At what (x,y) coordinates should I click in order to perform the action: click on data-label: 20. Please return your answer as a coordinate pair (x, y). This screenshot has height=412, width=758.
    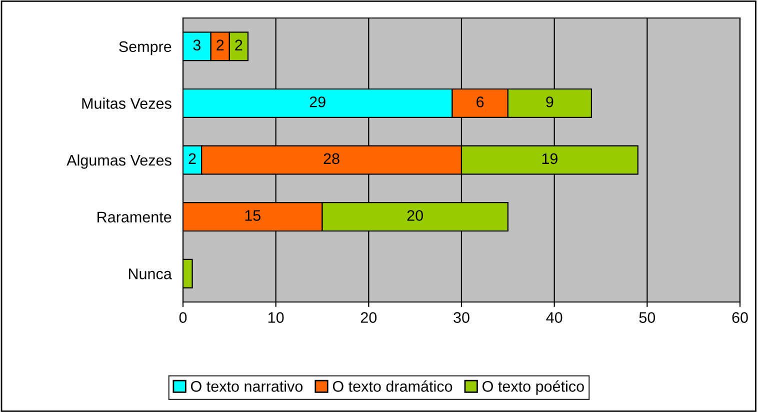
    Looking at the image, I should click on (415, 215).